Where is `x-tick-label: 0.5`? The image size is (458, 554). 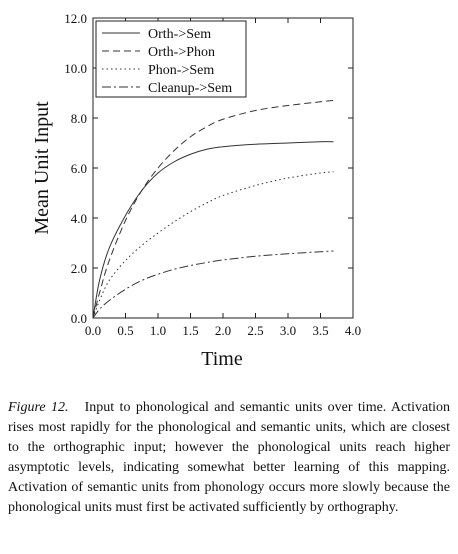 x-tick-label: 0.5 is located at coordinates (125, 330).